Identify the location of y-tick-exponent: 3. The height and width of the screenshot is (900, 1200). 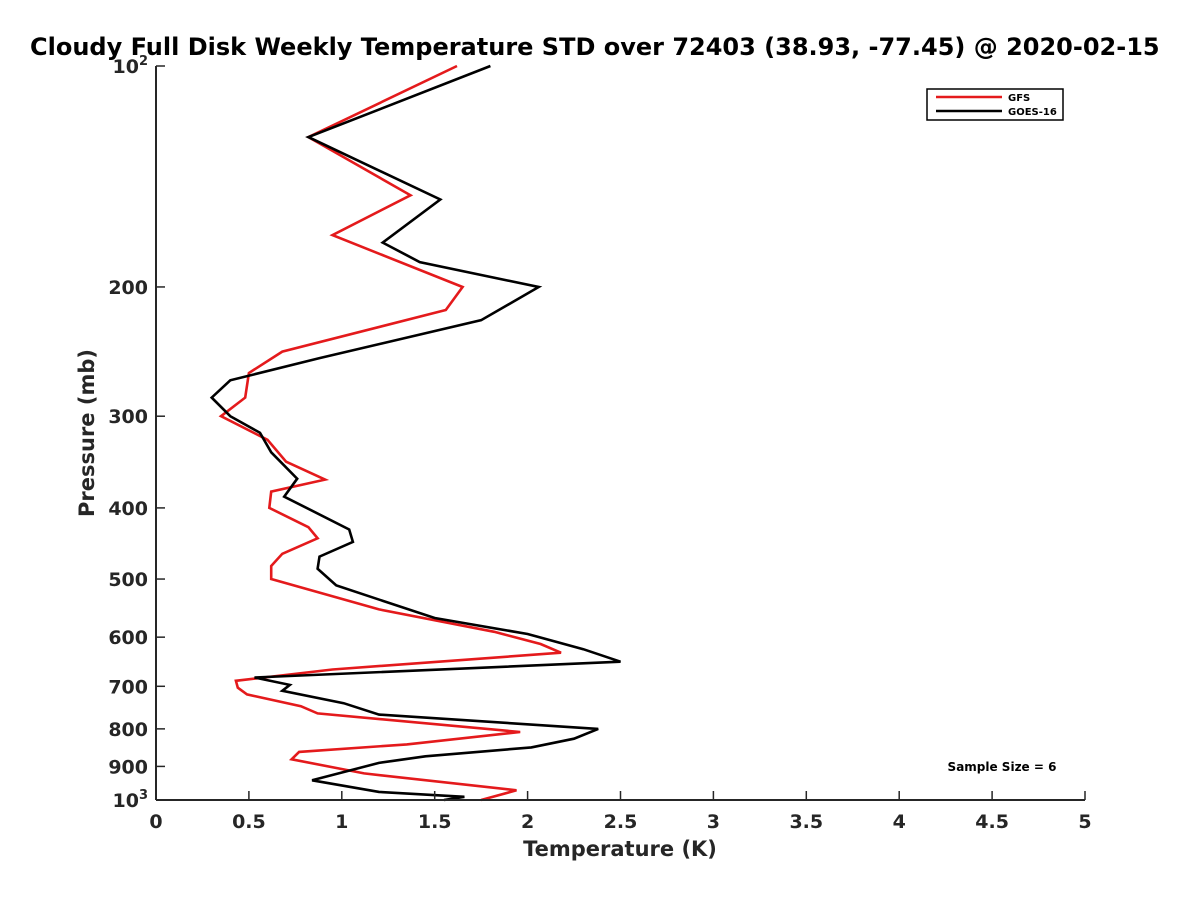
(143, 795).